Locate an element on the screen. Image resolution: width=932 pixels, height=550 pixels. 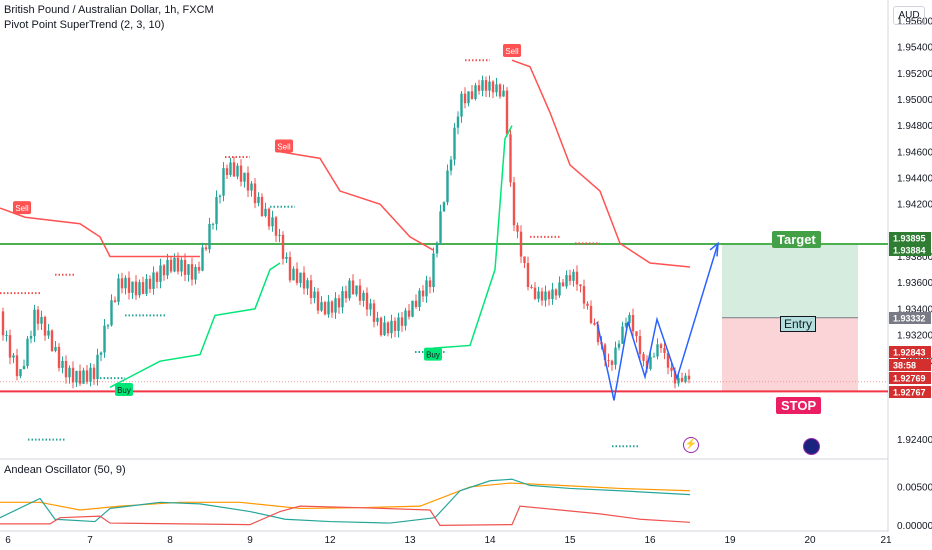
price-badge-text: 1.93884 is located at coordinates (909, 251).